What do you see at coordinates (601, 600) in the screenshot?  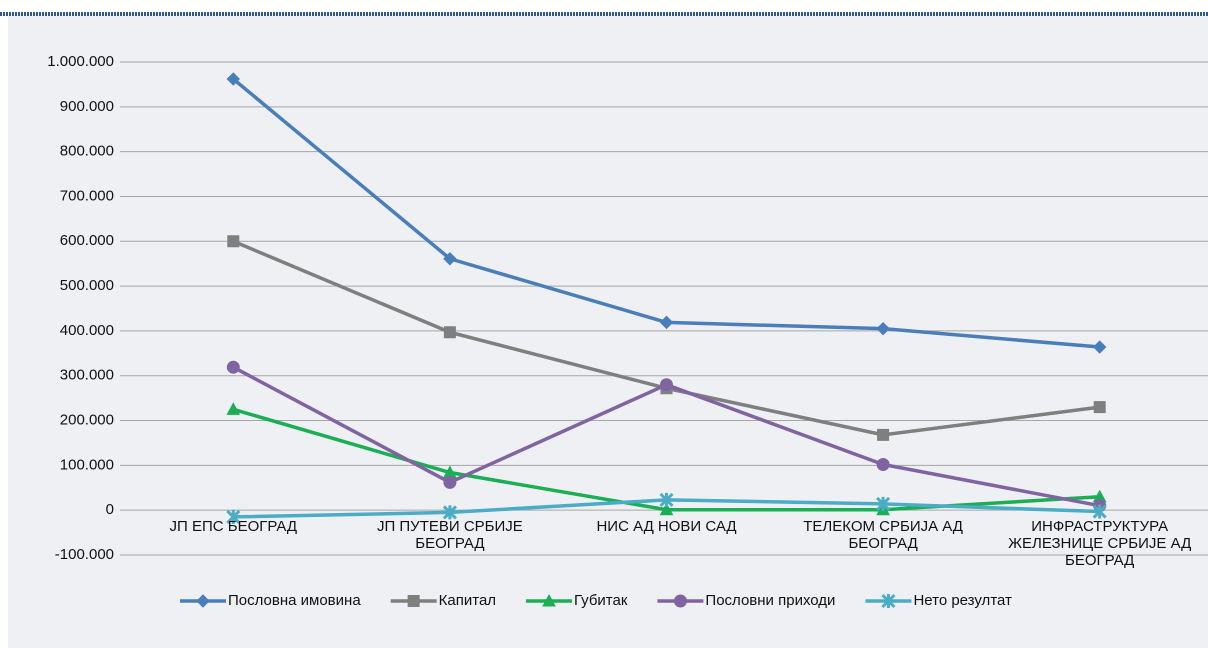 I see `legend-label: Губитак` at bounding box center [601, 600].